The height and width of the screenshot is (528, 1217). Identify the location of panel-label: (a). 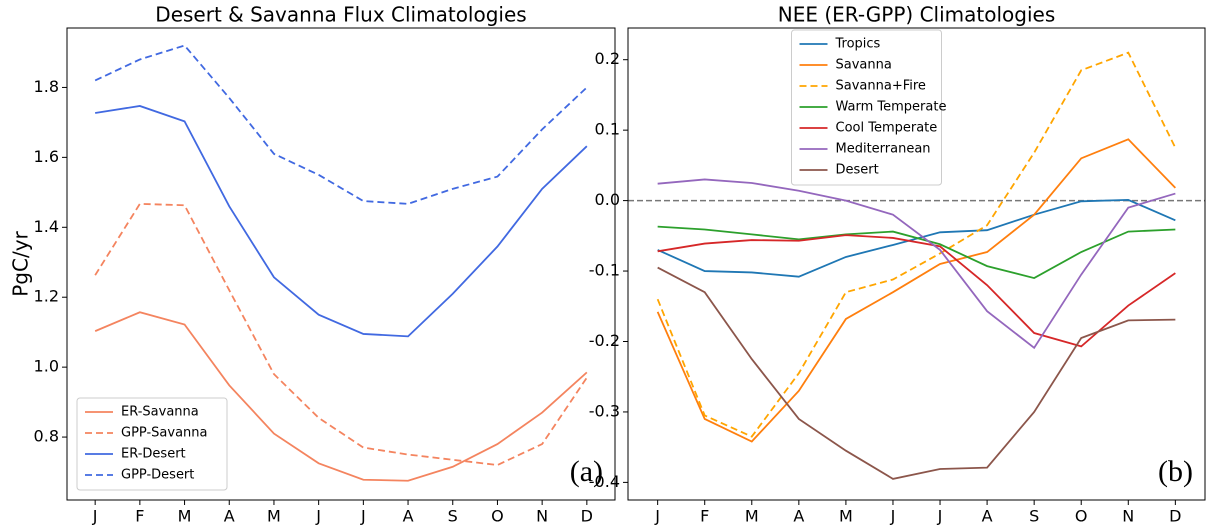
(586, 471).